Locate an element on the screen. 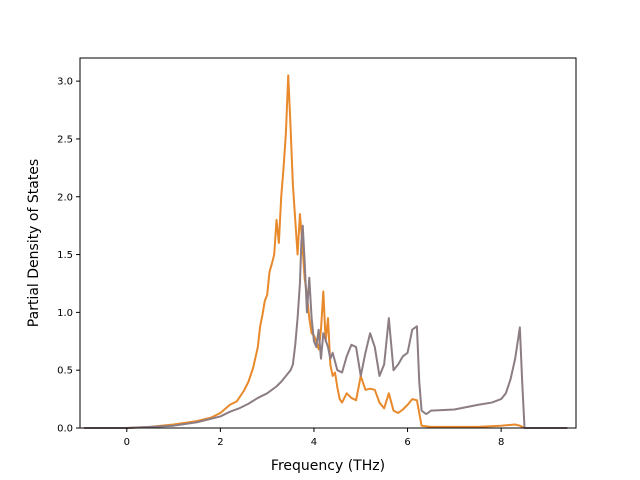 The height and width of the screenshot is (480, 640). x-tick-label: 0 is located at coordinates (127, 442).